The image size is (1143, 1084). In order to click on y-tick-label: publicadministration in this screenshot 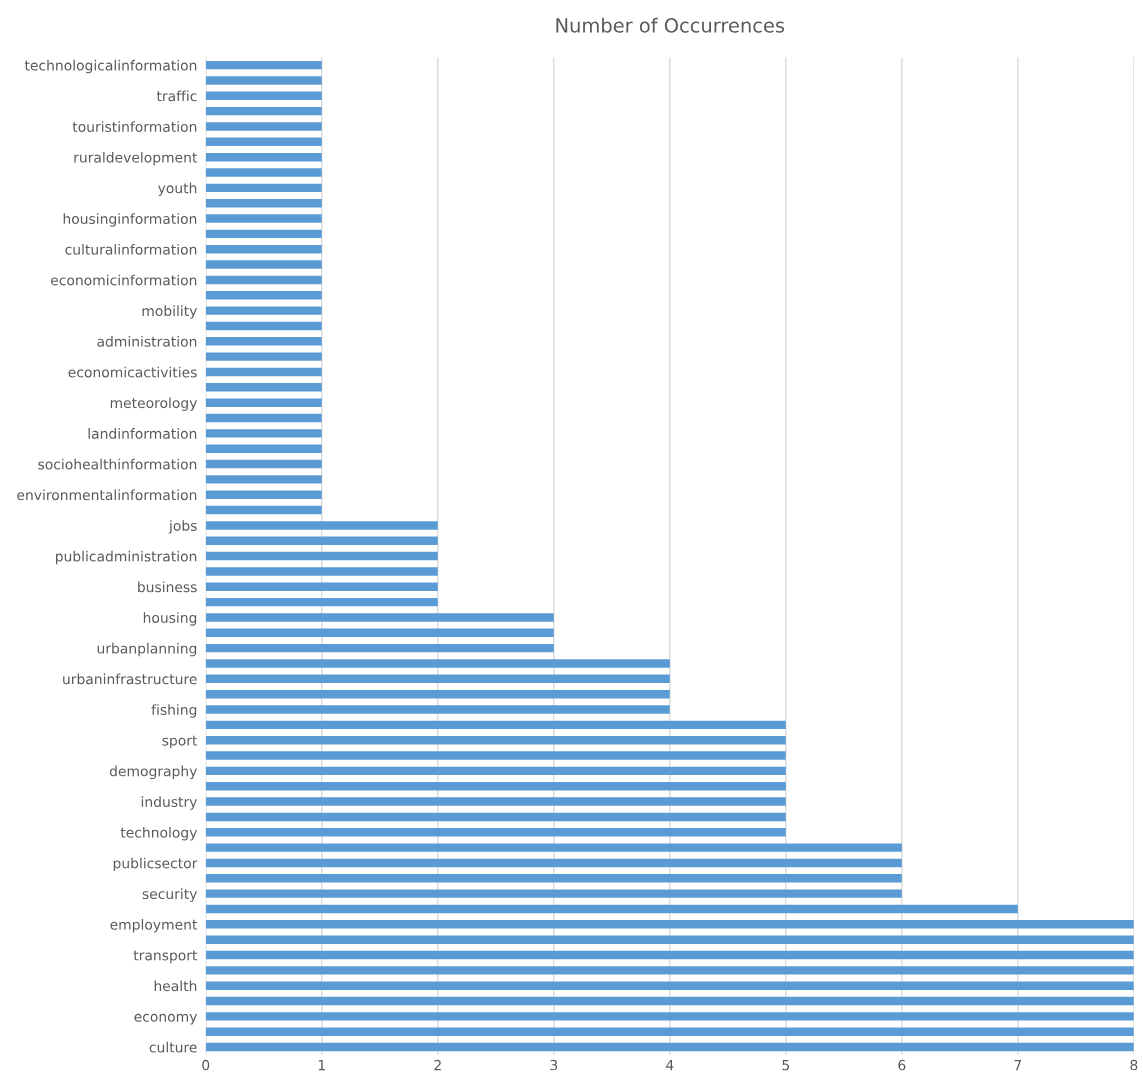, I will do `click(126, 557)`.